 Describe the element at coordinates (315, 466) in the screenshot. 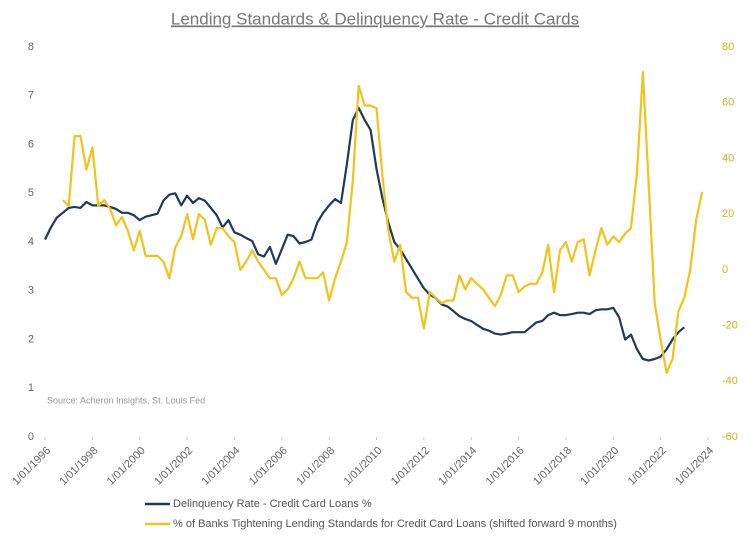

I see `x-tick-label: 1/01/2008` at that location.